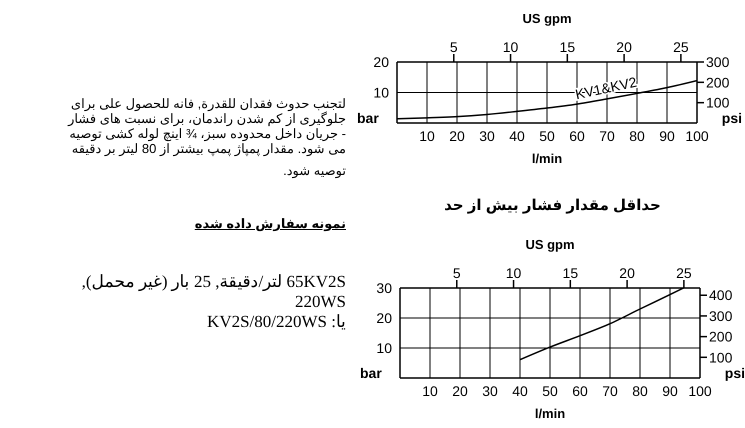  What do you see at coordinates (276, 322) in the screenshot?
I see `text: یا: KV2S/80/220WS` at bounding box center [276, 322].